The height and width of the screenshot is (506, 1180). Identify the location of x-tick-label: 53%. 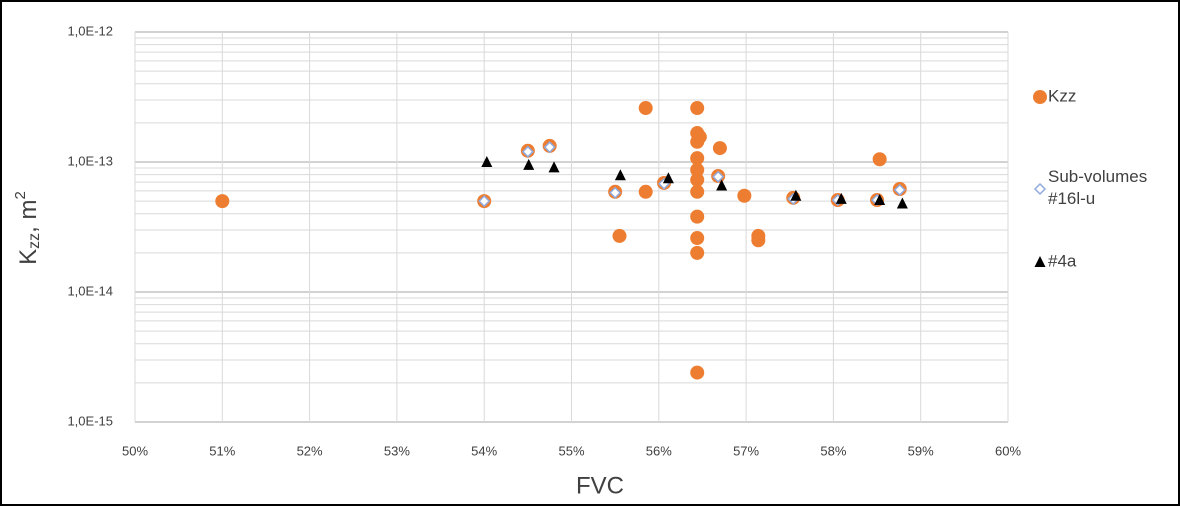
(397, 450).